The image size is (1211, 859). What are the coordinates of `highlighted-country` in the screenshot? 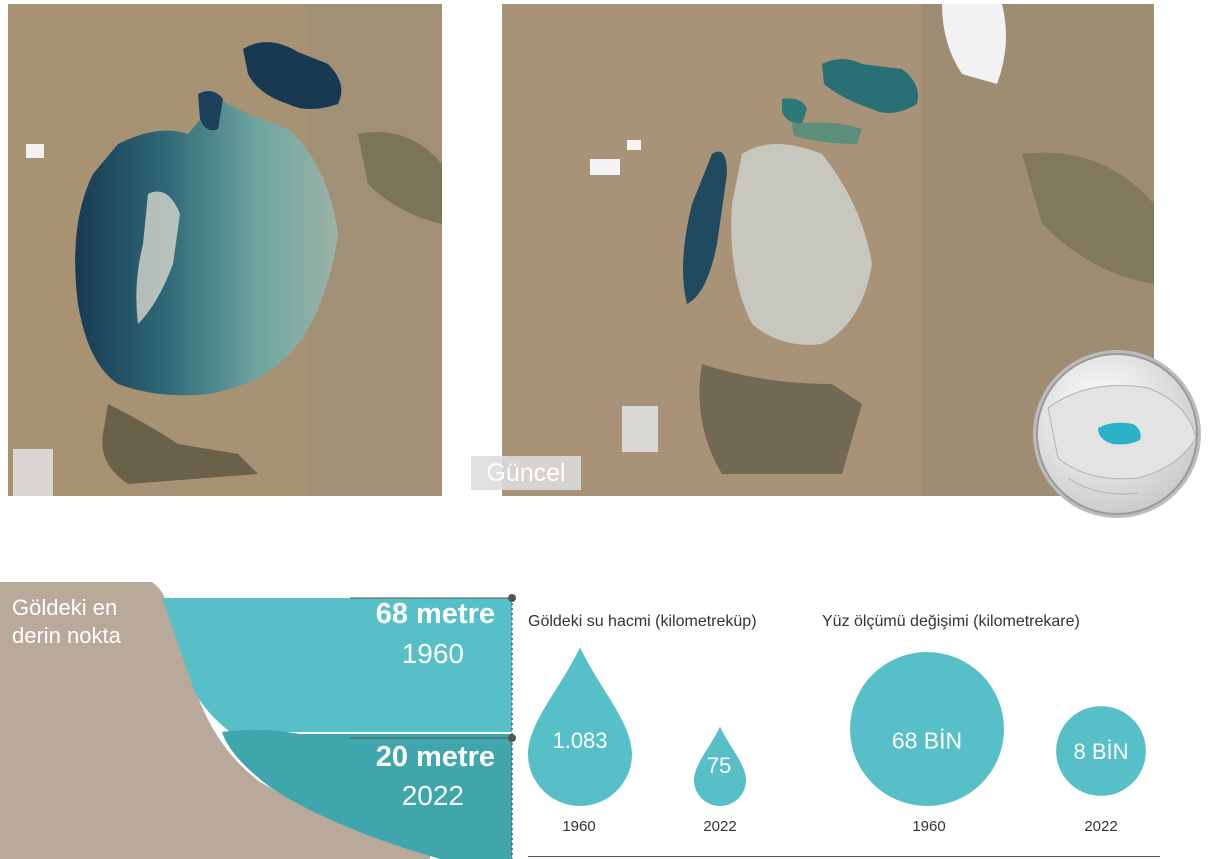 It's located at (1119, 433).